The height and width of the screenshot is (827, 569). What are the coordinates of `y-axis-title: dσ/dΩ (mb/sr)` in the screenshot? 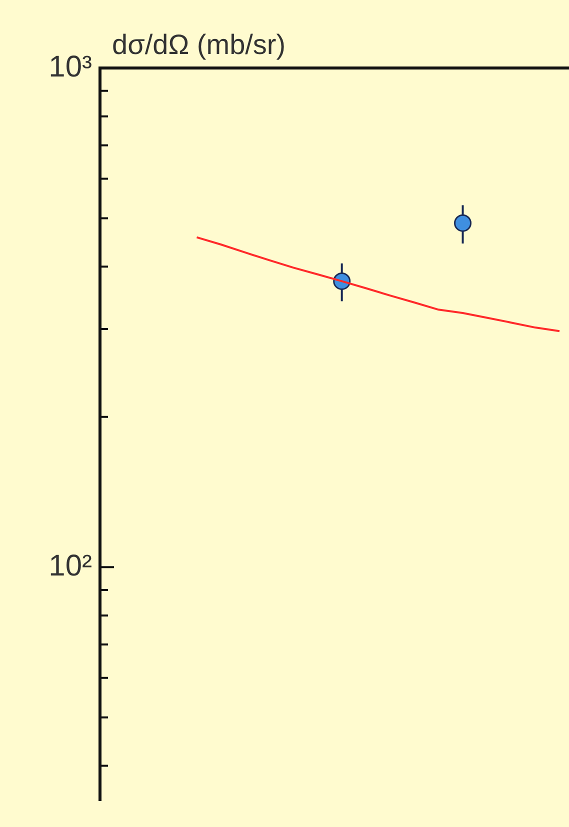 It's located at (199, 44).